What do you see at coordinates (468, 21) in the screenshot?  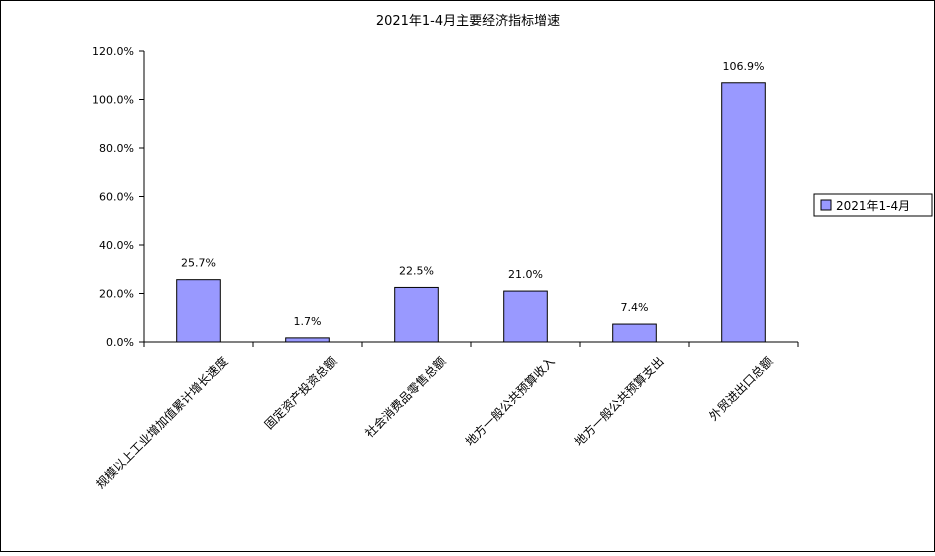 I see `chart-title: 2021年1-4月主要经济指标增速` at bounding box center [468, 21].